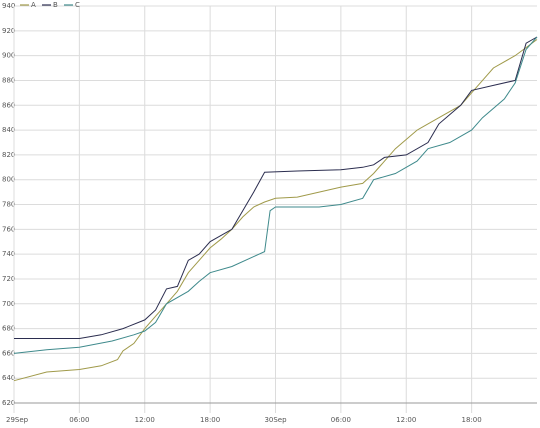 Image resolution: width=540 pixels, height=428 pixels. What do you see at coordinates (8, 180) in the screenshot?
I see `y-tick-label: 800` at bounding box center [8, 180].